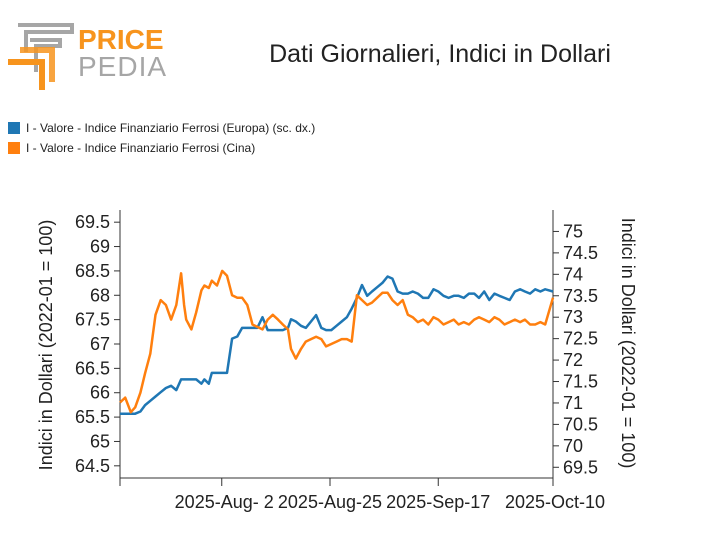 The width and height of the screenshot is (712, 555). I want to click on y-left-tick-label: 65.5, so click(92, 417).